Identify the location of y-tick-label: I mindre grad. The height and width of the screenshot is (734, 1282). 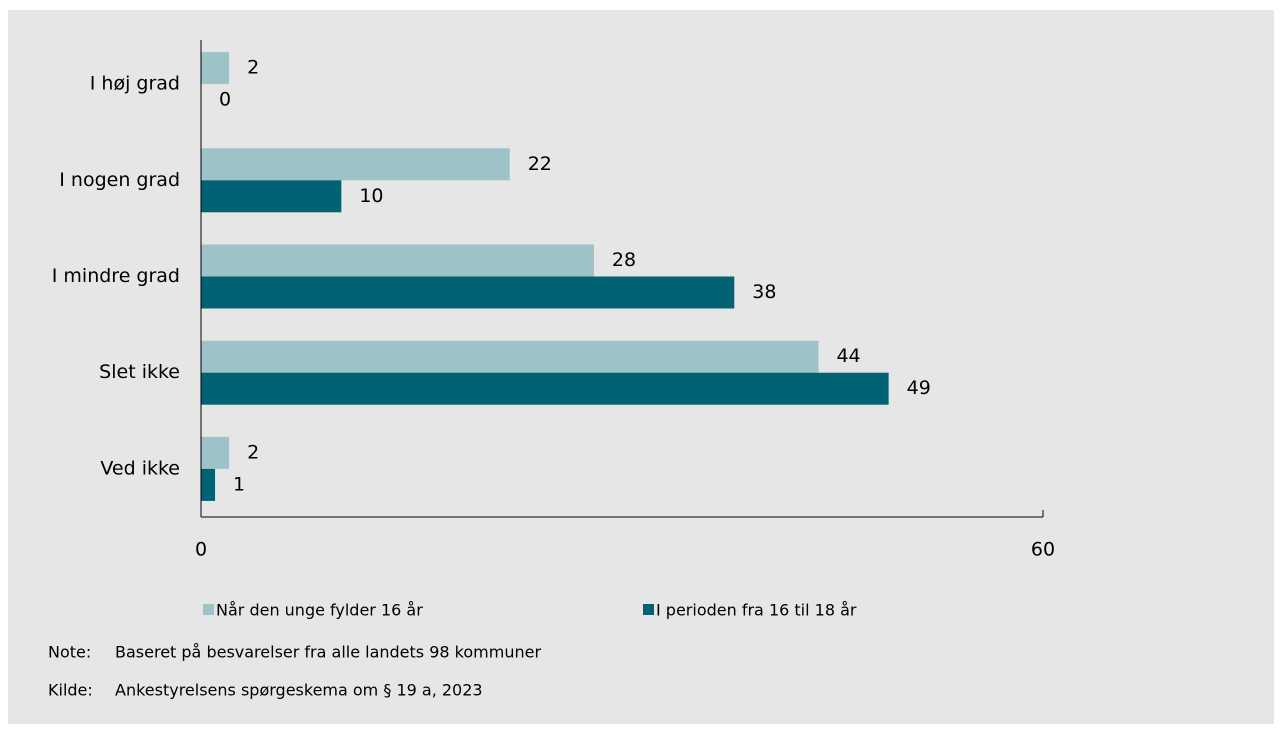
(116, 276).